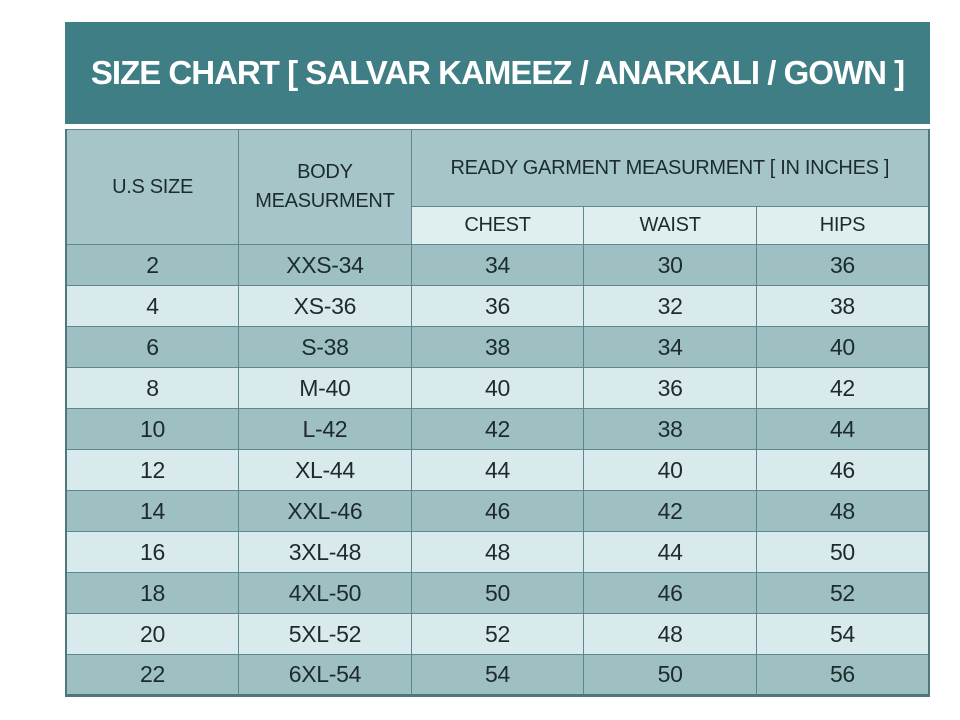  I want to click on table-row: 12 XL-44 44 40 46, so click(497, 470).